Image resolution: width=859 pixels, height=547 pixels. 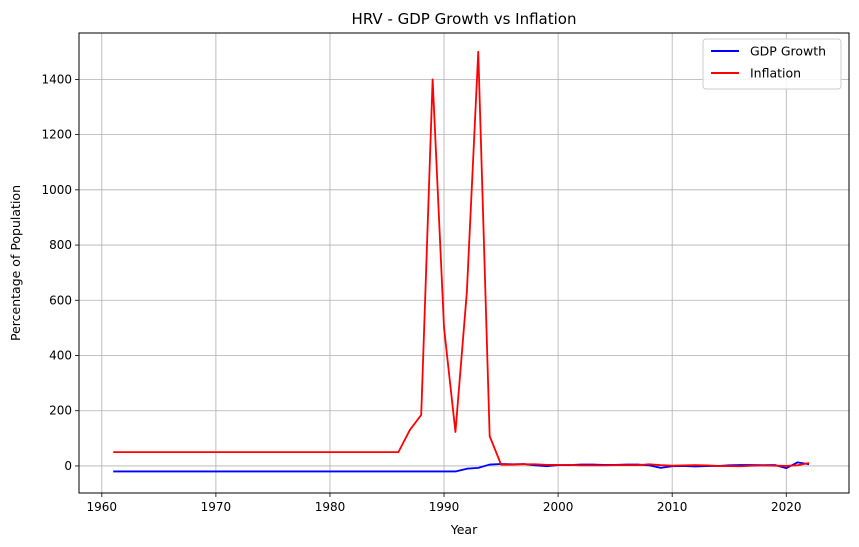 What do you see at coordinates (56, 190) in the screenshot?
I see `y-tick-label: 1000` at bounding box center [56, 190].